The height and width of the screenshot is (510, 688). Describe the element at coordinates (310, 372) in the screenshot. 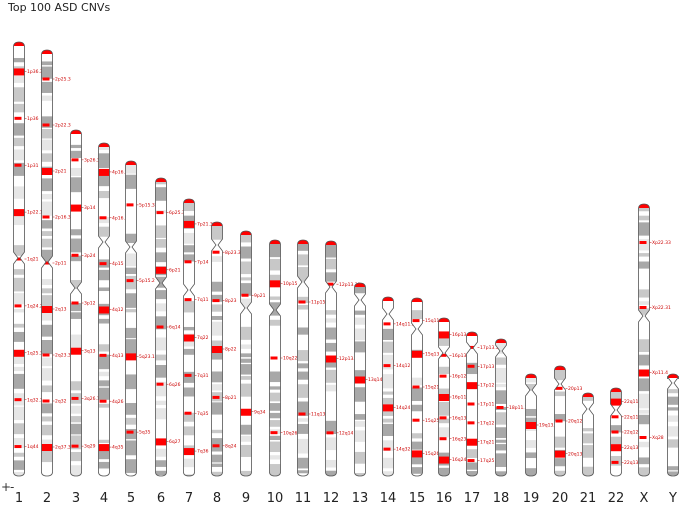

I see `chromosome-11: 11p15 11q13 11` at that location.